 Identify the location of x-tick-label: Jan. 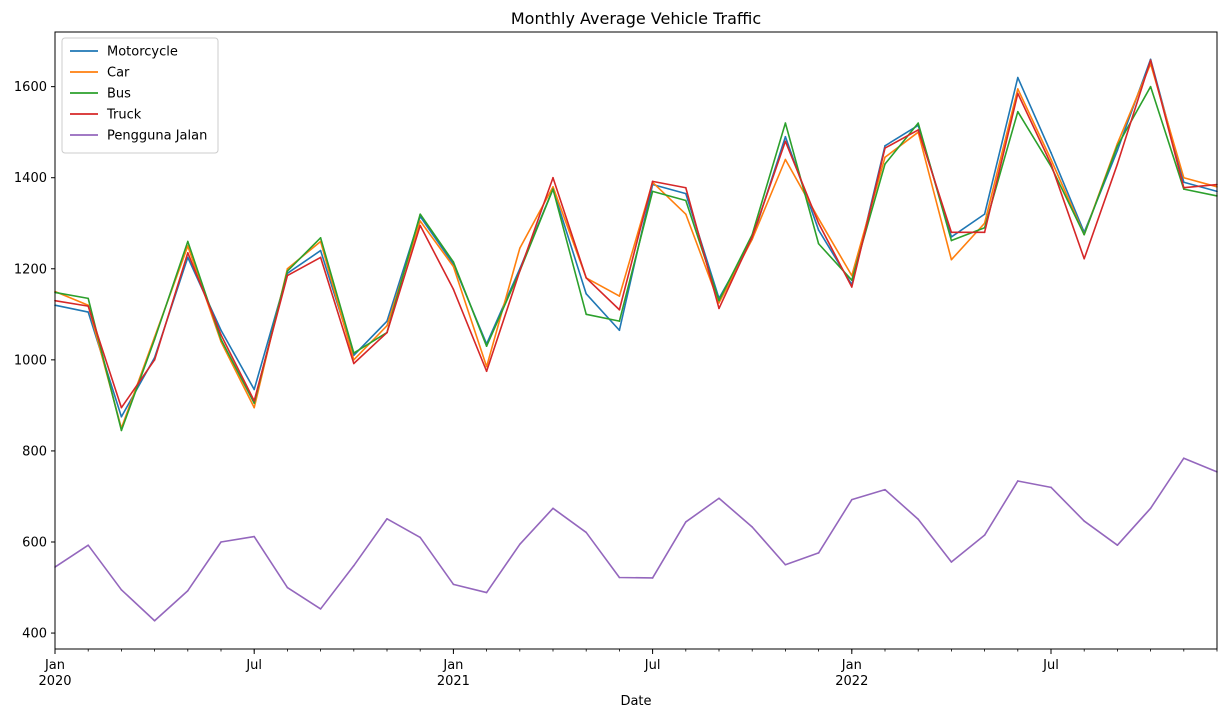
(54, 665).